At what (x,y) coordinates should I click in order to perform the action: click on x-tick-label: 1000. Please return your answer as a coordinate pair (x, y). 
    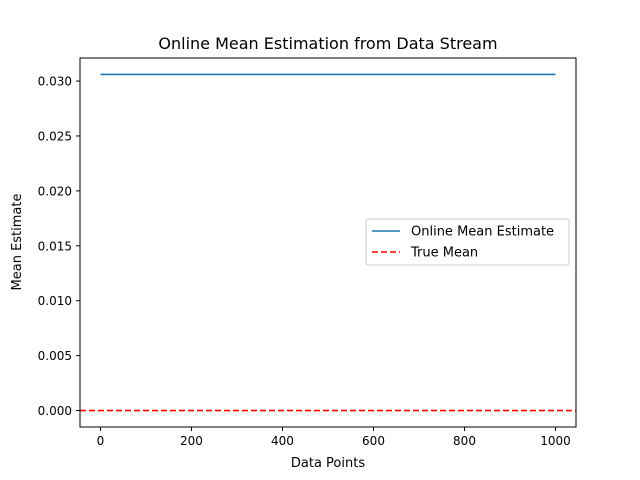
    Looking at the image, I should click on (555, 441).